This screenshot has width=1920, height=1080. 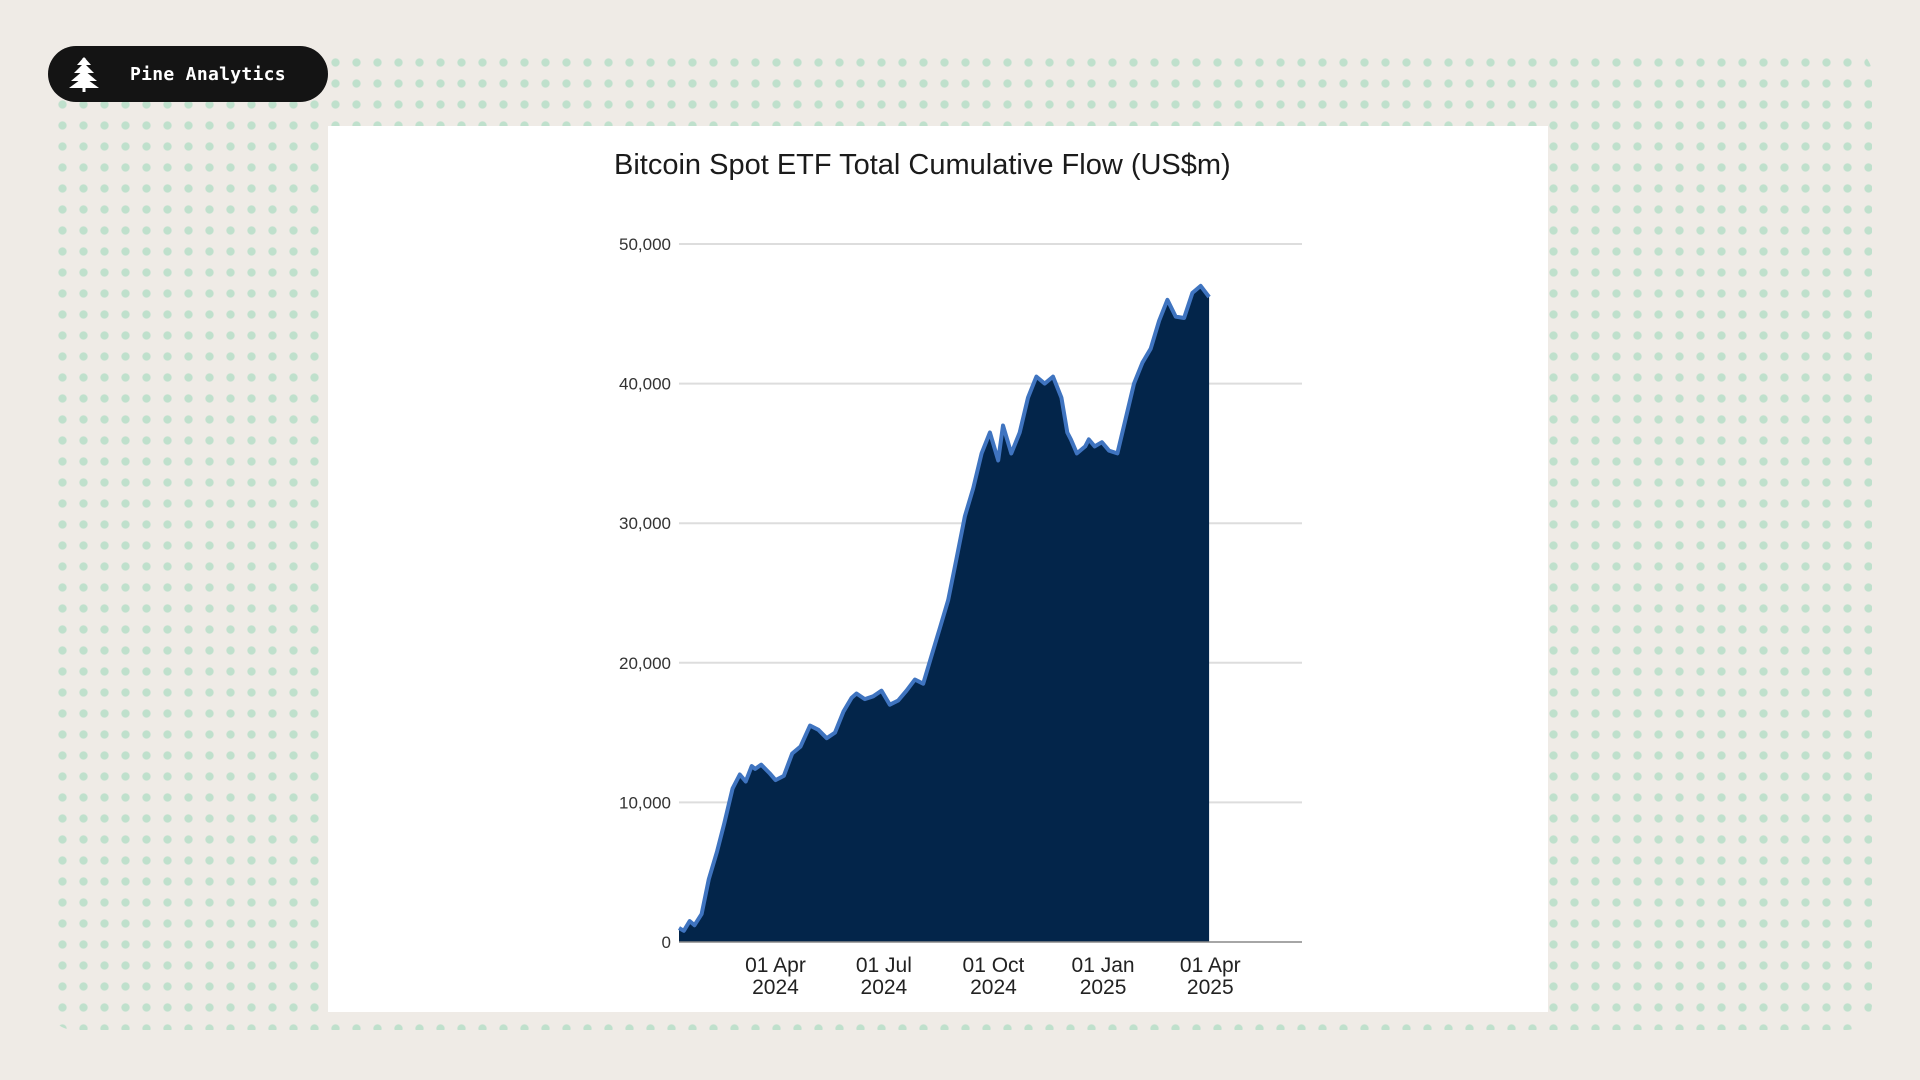 What do you see at coordinates (645, 802) in the screenshot?
I see `y-tick-label: 10,000` at bounding box center [645, 802].